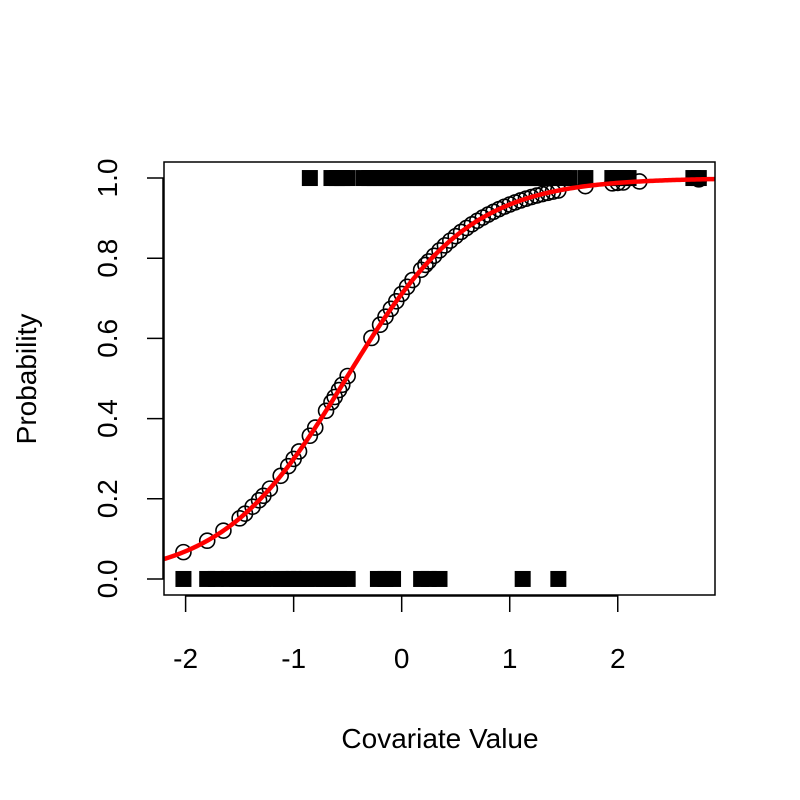  What do you see at coordinates (107, 258) in the screenshot?
I see `y-tick-label: 0.8` at bounding box center [107, 258].